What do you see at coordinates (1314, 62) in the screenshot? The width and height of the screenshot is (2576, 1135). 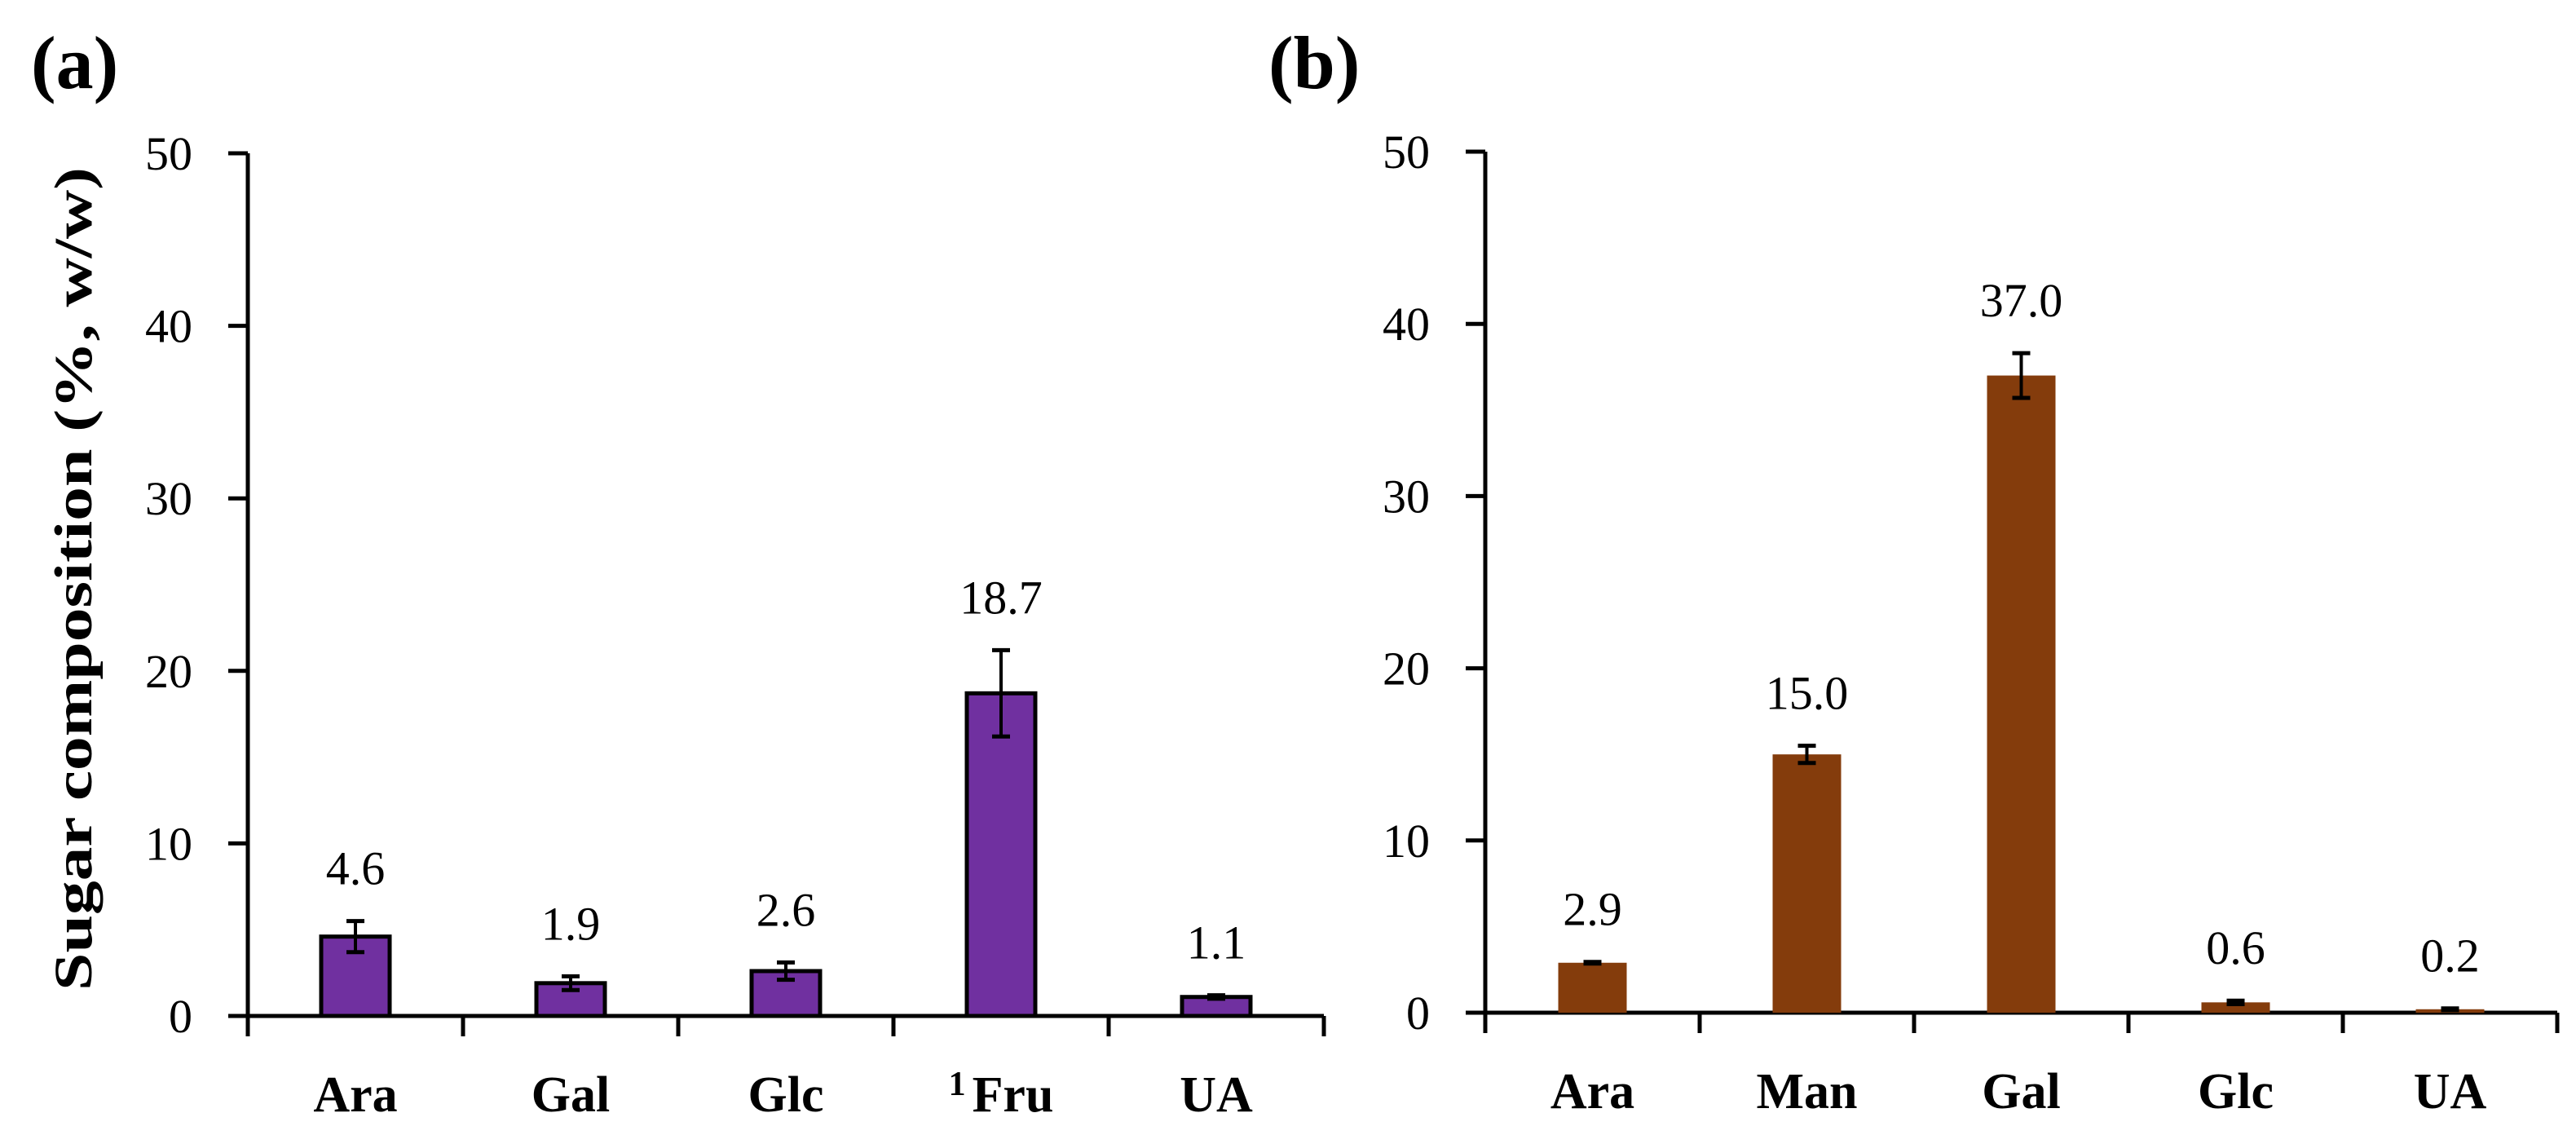 I see `panel-label: (b)` at bounding box center [1314, 62].